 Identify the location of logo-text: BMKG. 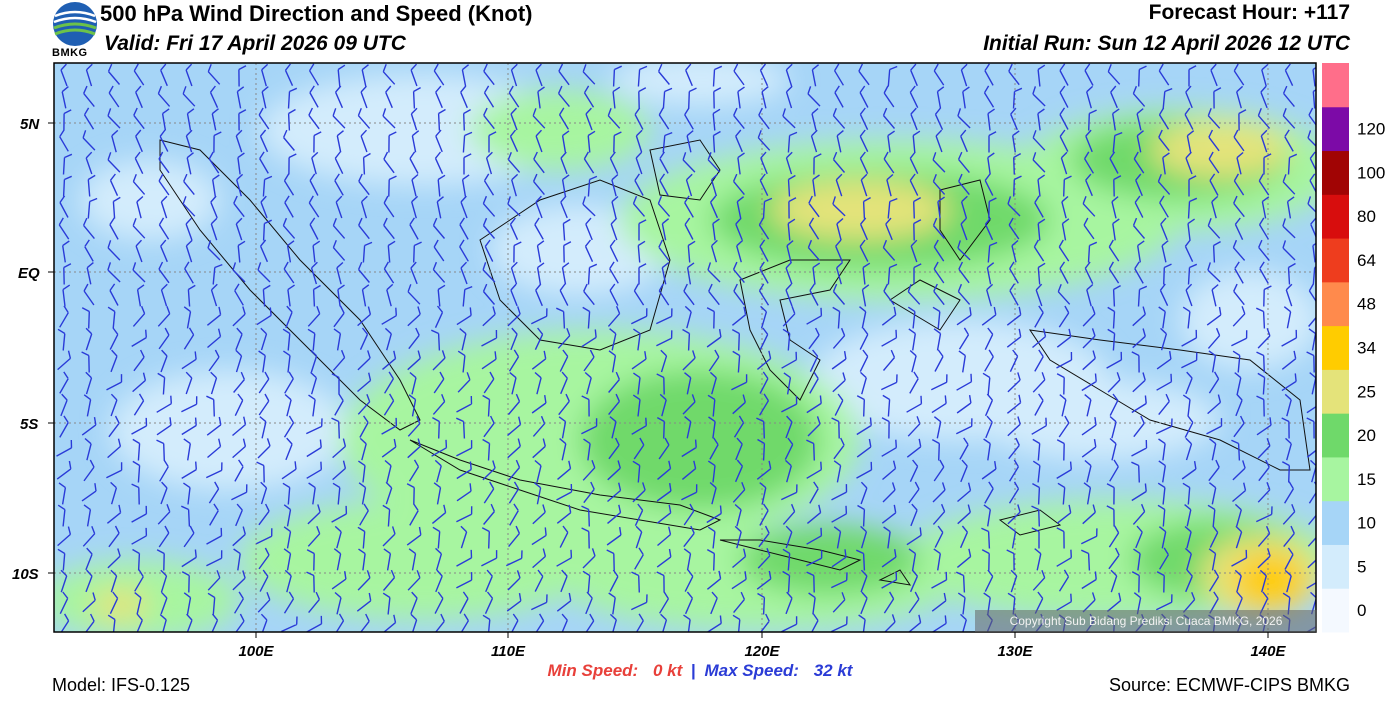
(70, 53).